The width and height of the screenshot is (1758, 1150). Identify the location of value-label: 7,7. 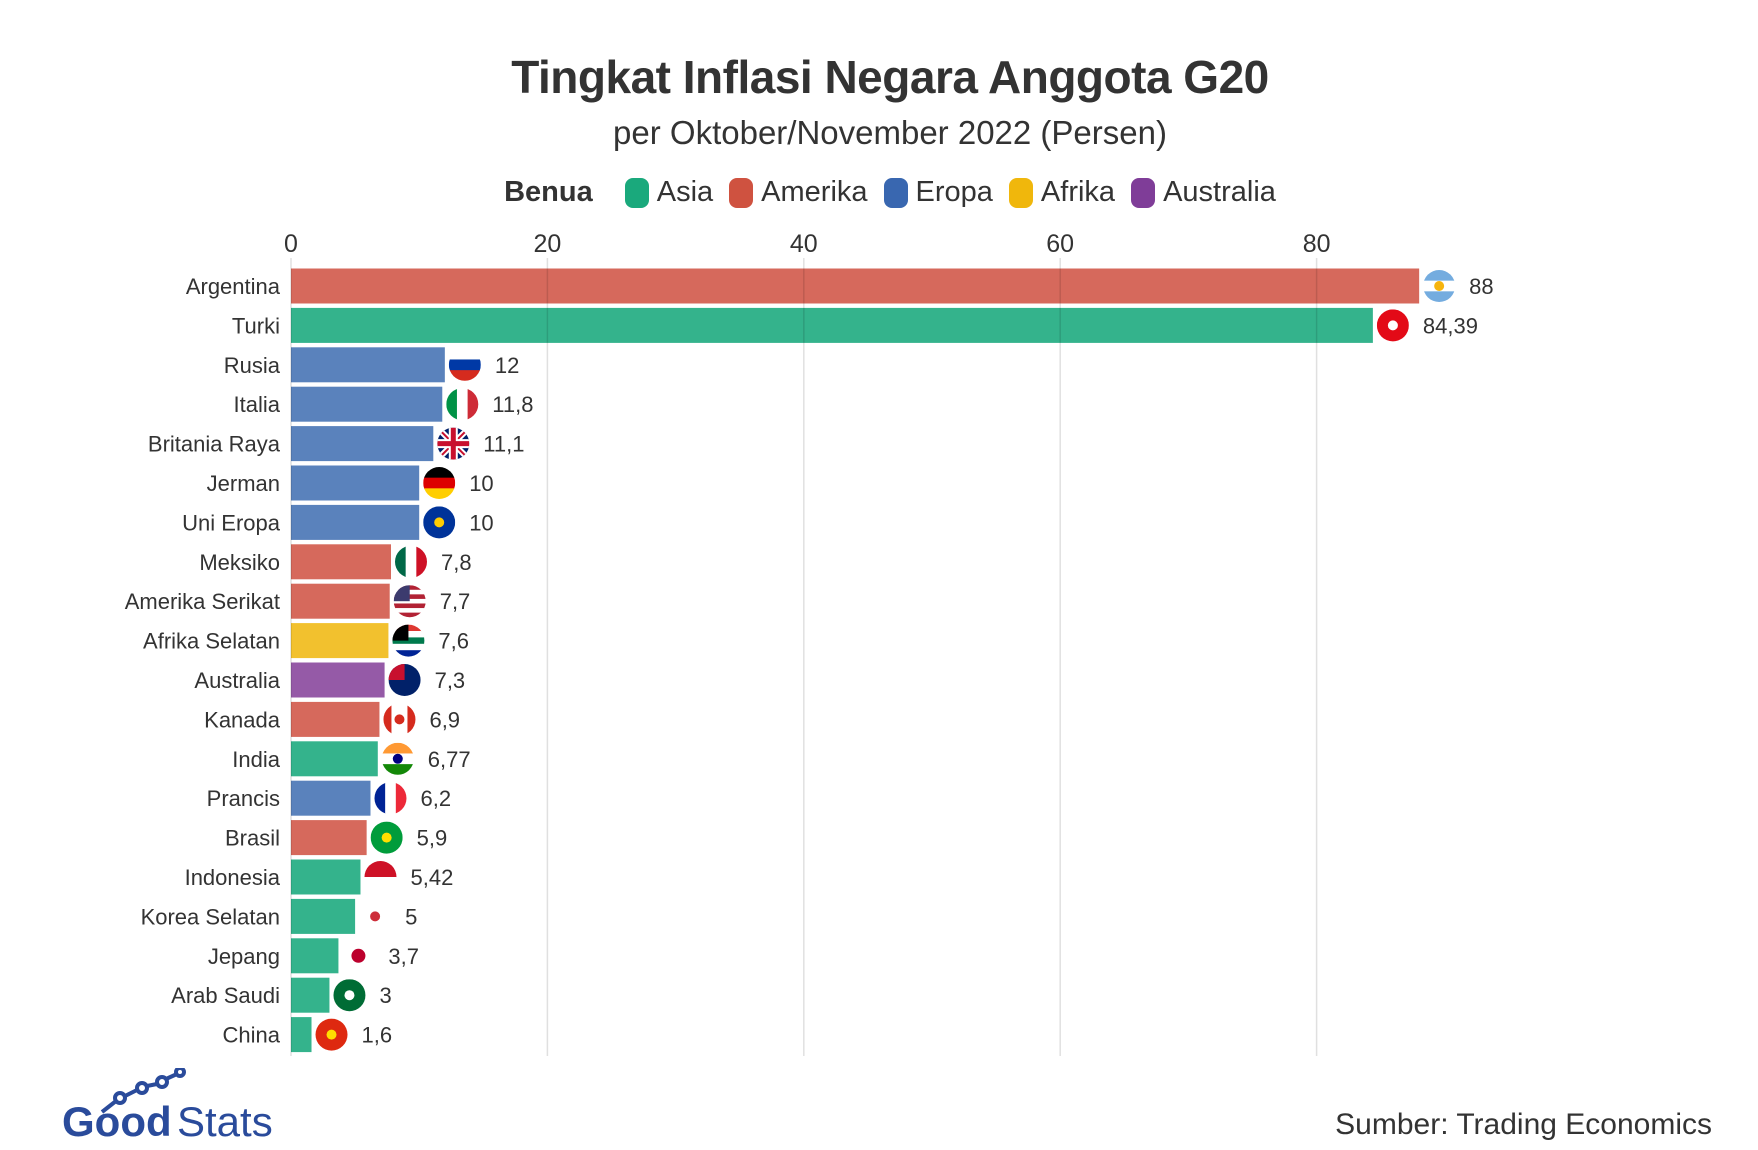
(455, 601).